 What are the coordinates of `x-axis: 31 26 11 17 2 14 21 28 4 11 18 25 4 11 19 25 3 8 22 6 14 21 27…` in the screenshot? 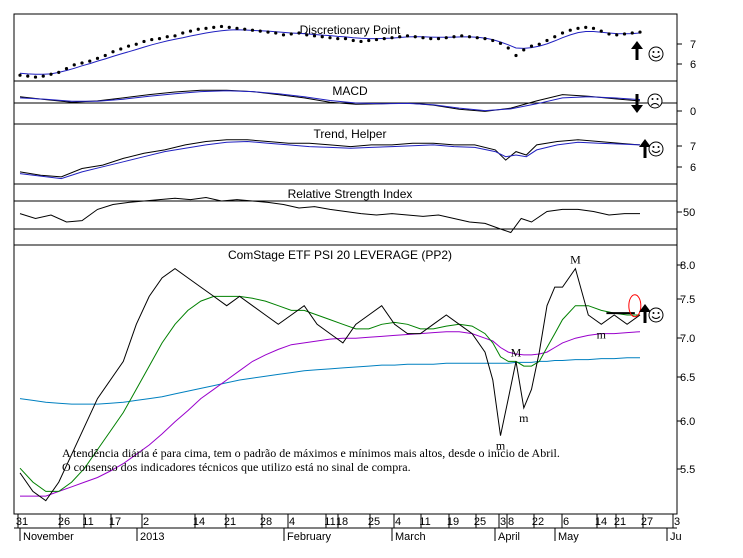 It's located at (348, 528).